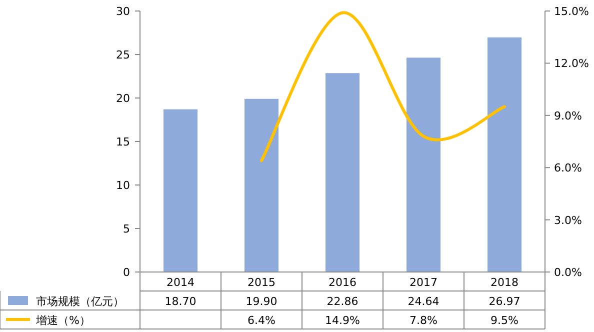  Describe the element at coordinates (123, 98) in the screenshot. I see `y-tick-label: 20` at that location.